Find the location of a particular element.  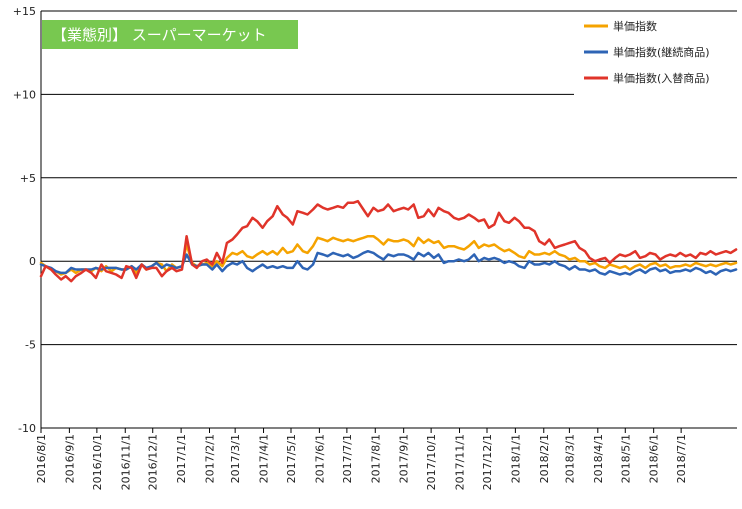

y-tick-label: -5 is located at coordinates (30, 345).